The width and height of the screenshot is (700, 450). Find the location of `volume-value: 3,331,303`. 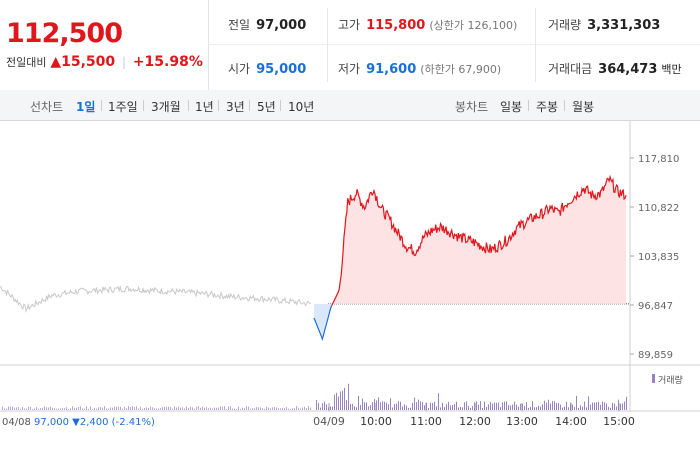

volume-value: 3,331,303 is located at coordinates (624, 25).